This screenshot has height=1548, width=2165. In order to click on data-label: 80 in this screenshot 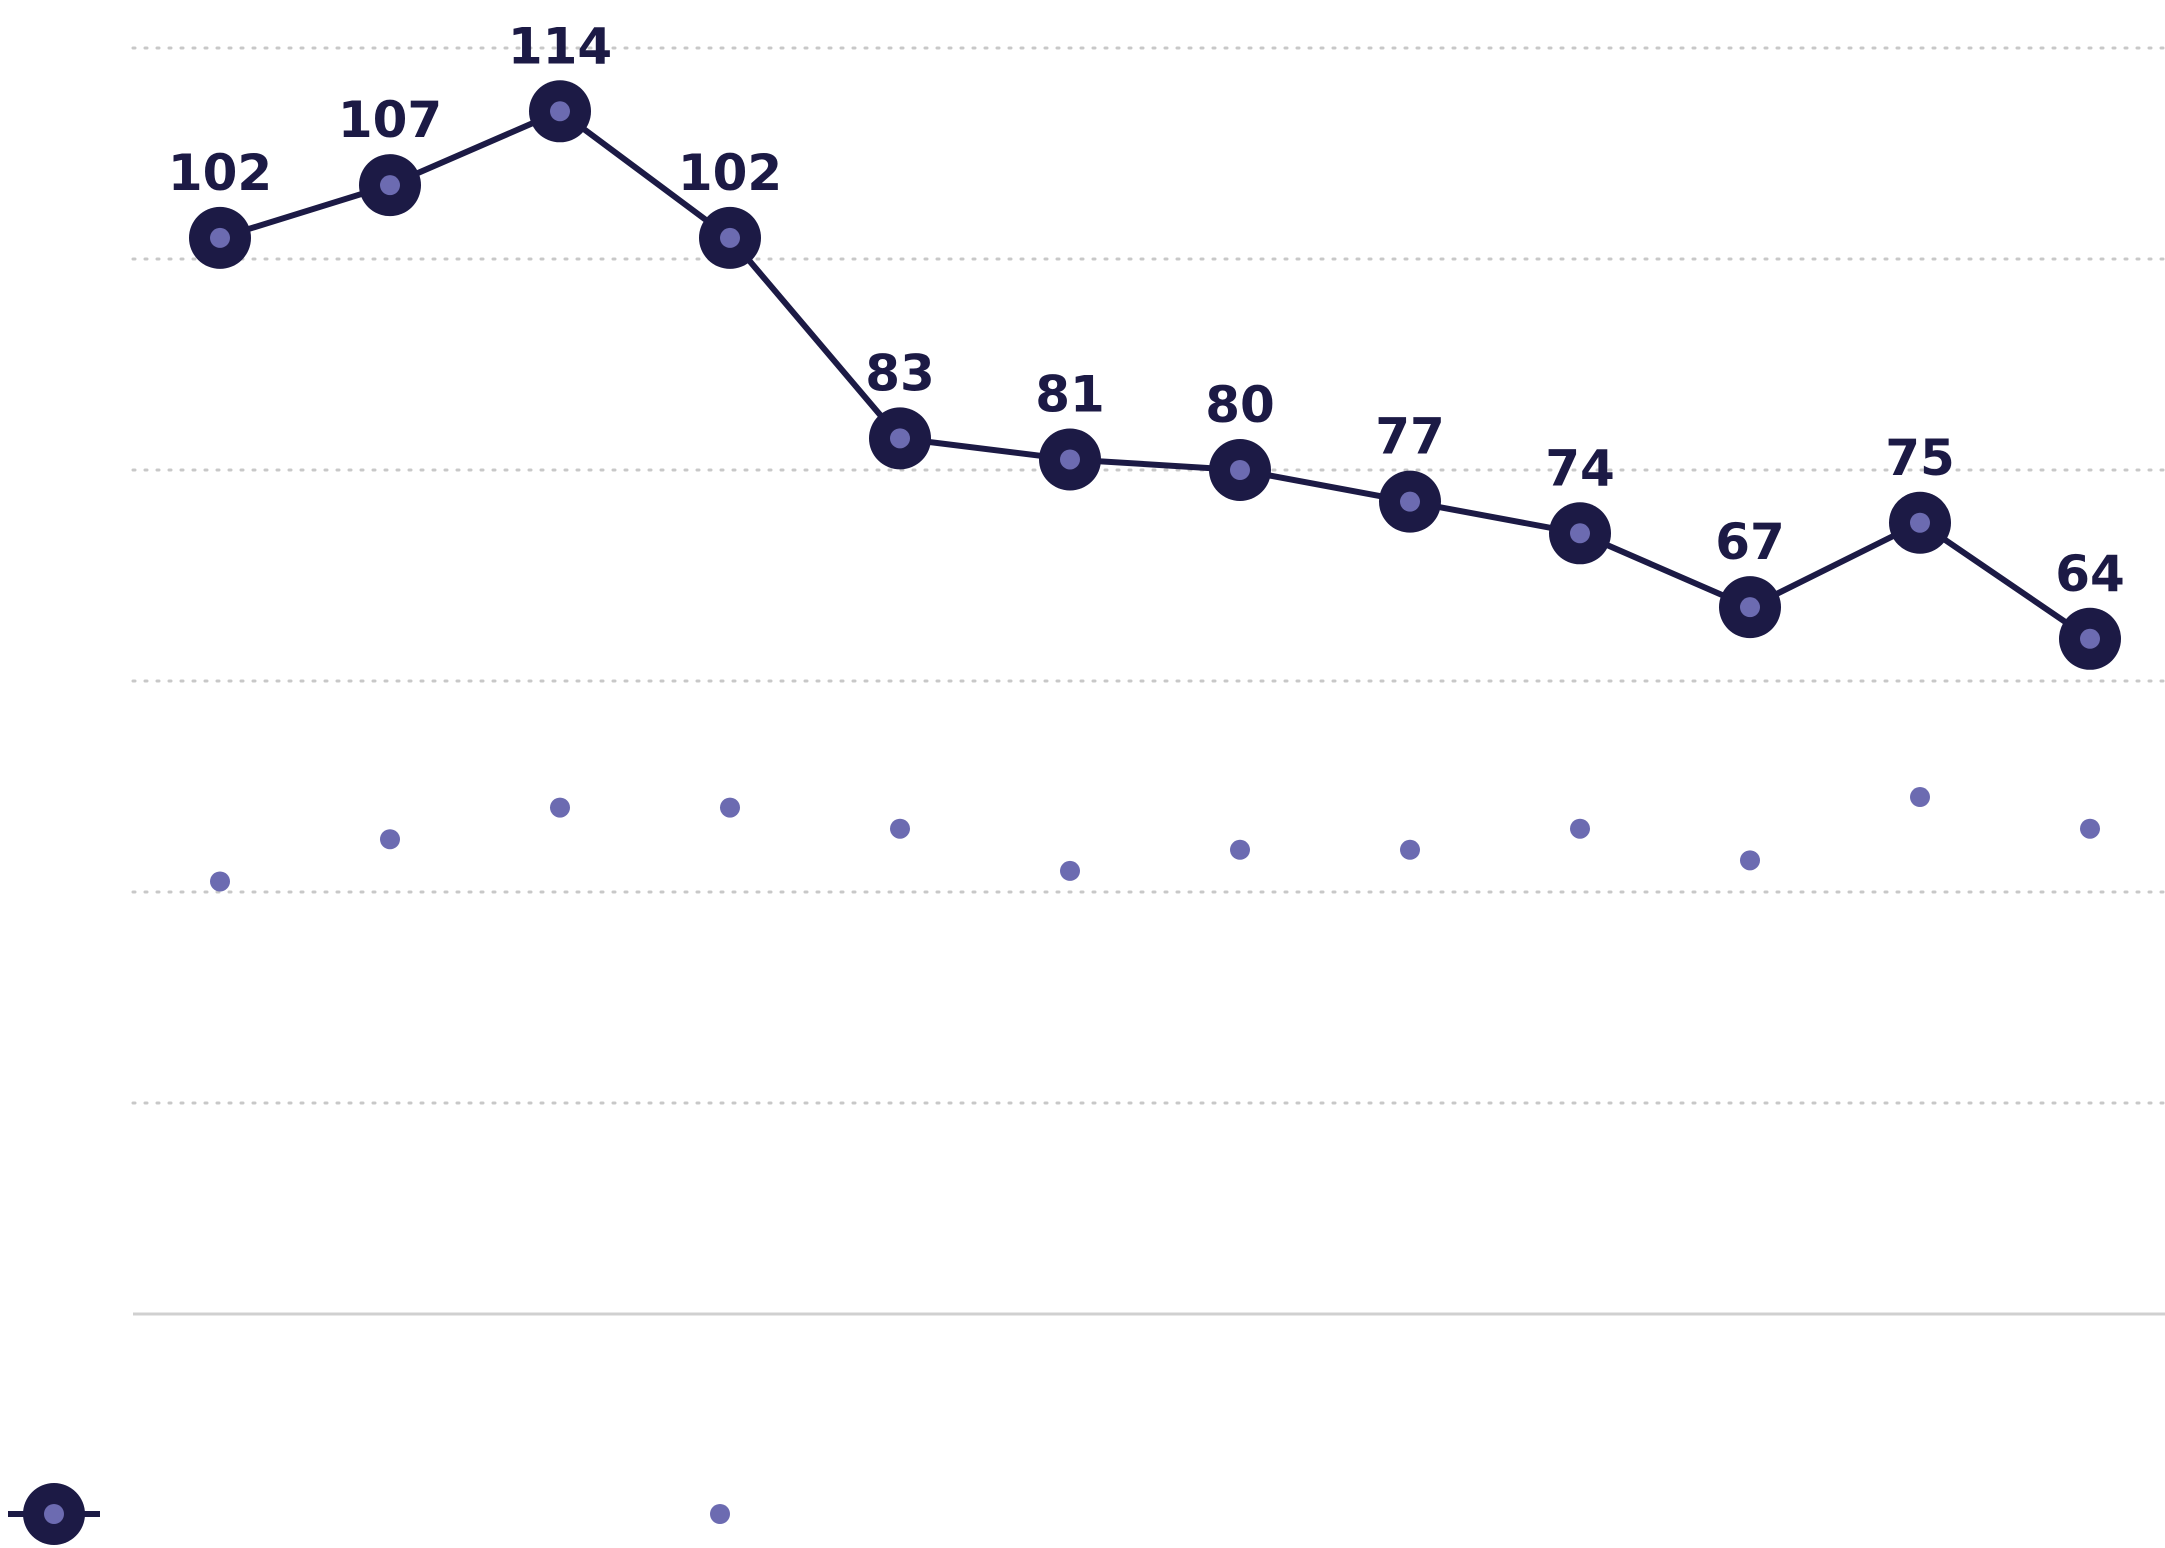, I will do `click(1240, 405)`.